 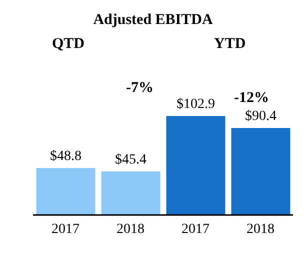 I want to click on text: -7%, so click(x=140, y=88).